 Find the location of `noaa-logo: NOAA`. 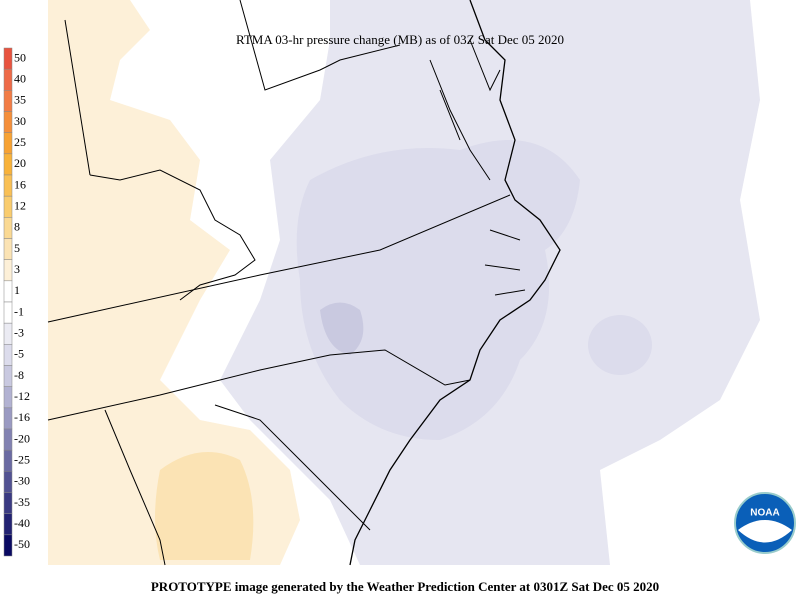

noaa-logo: NOAA is located at coordinates (765, 523).